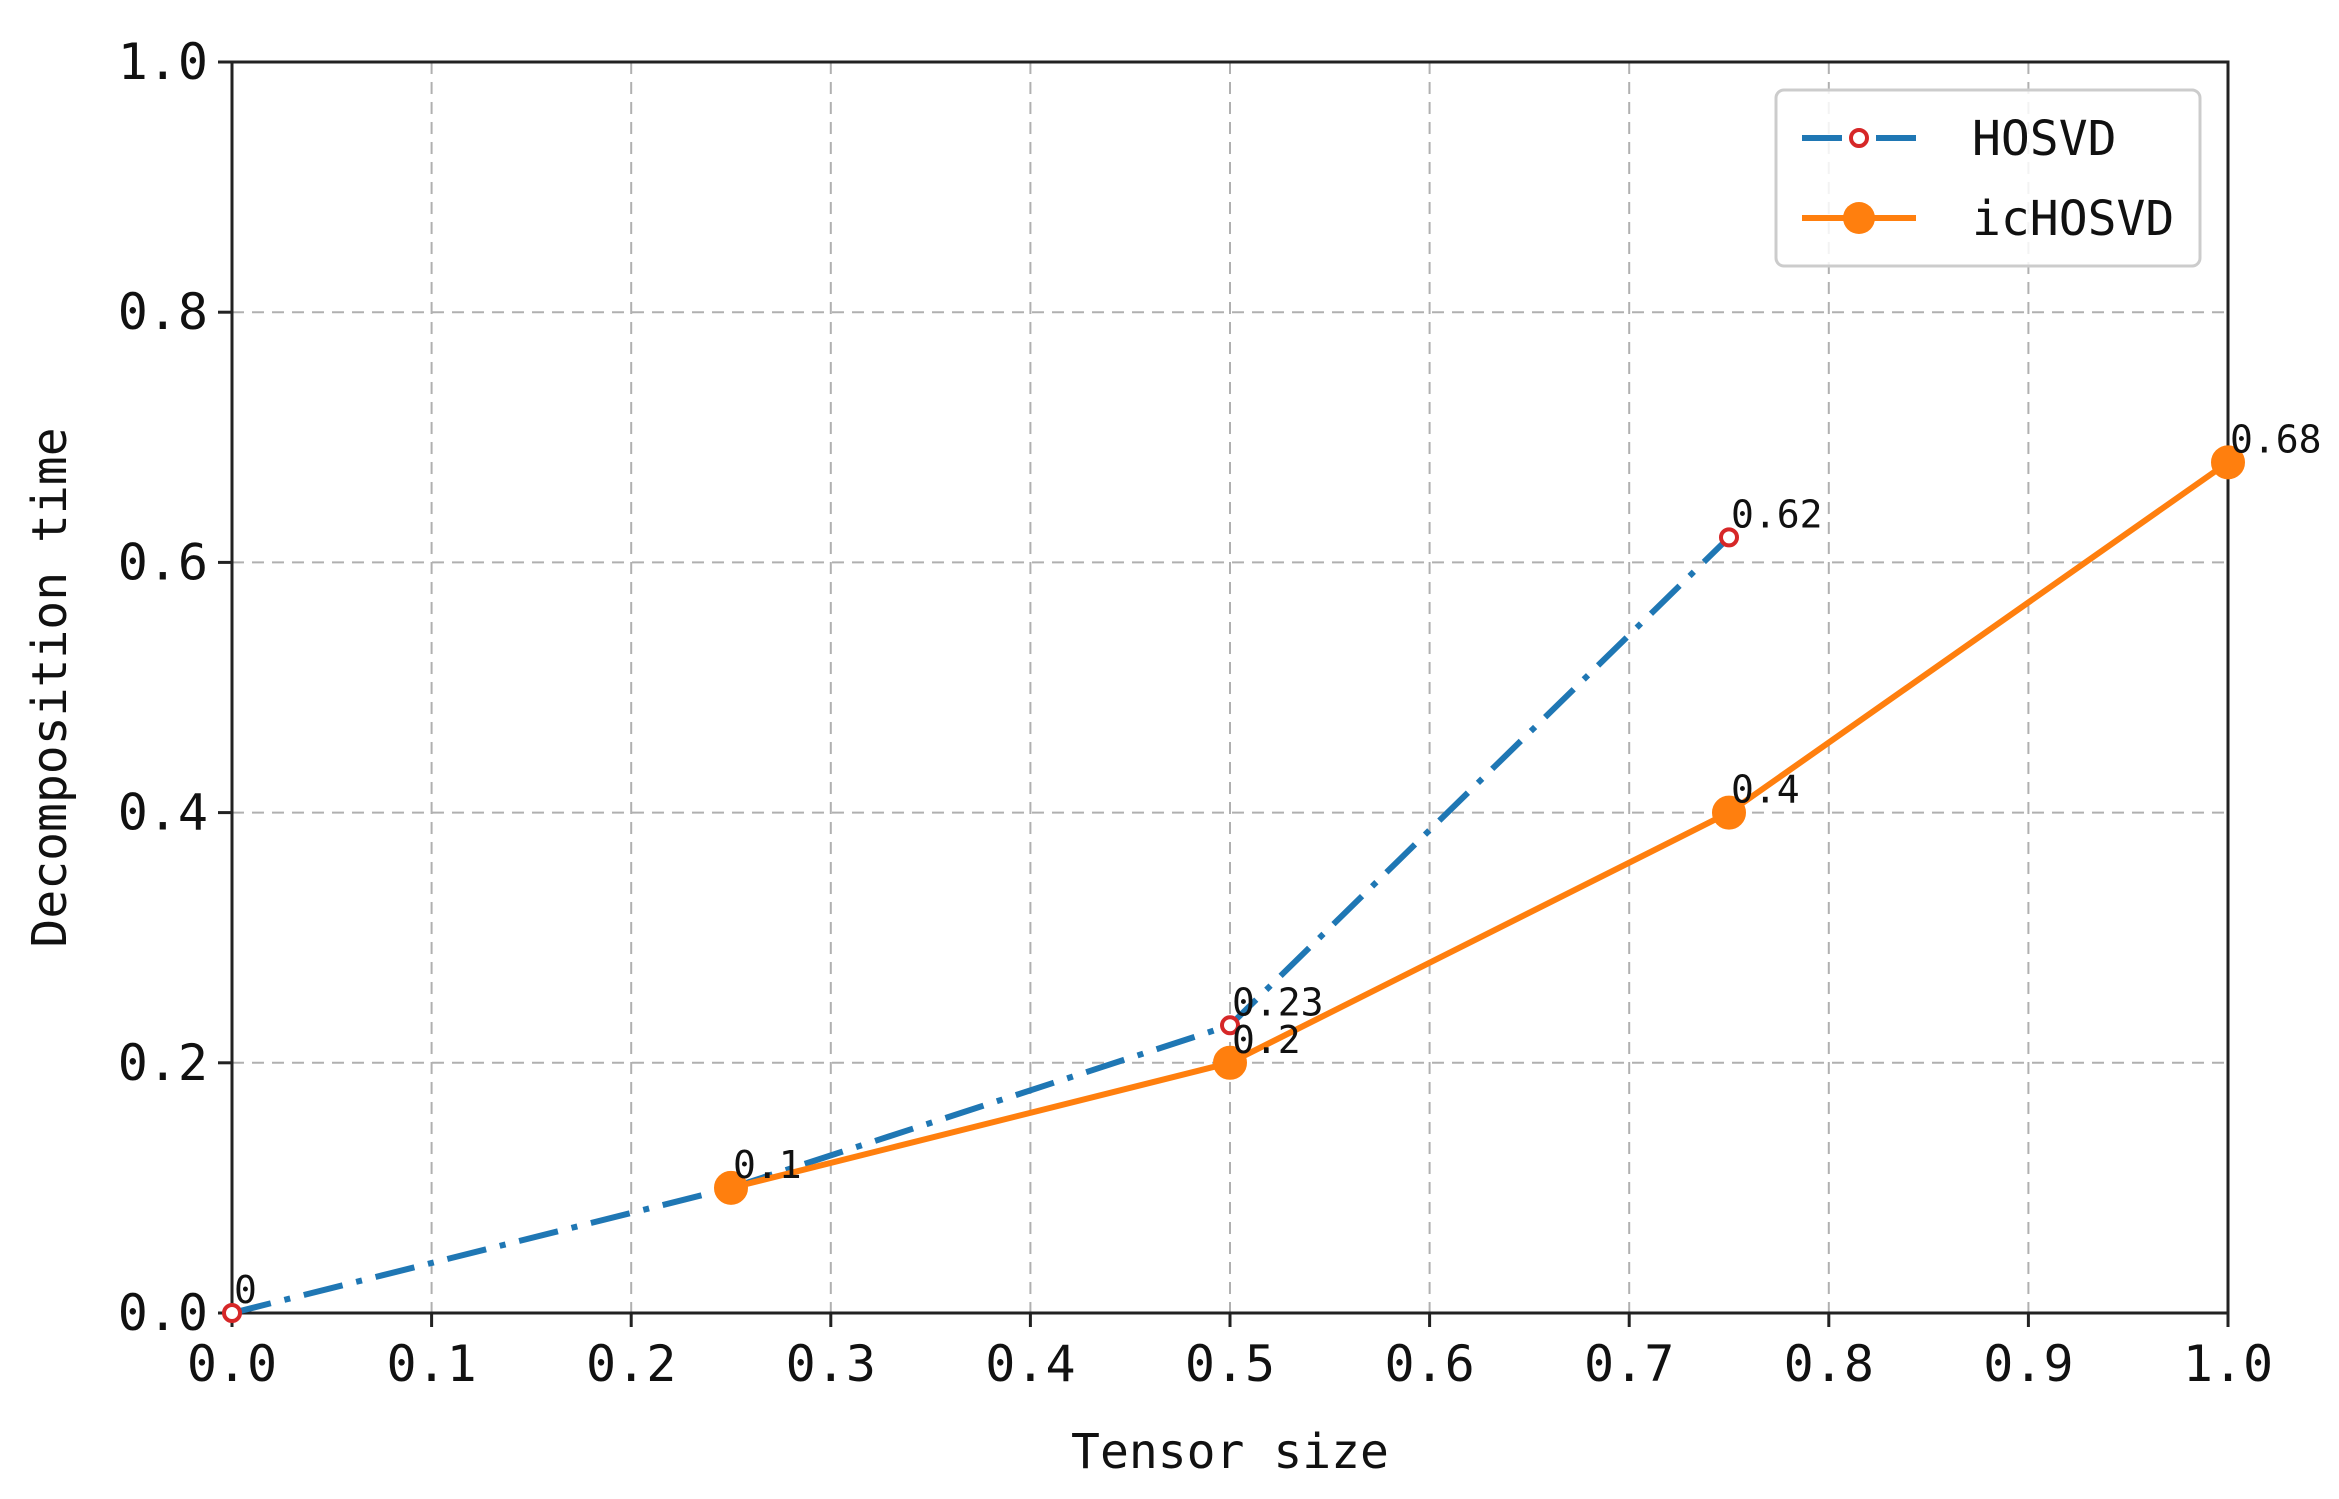 The image size is (2339, 1499). Describe the element at coordinates (631, 1364) in the screenshot. I see `x-tick-label: 0.2` at that location.